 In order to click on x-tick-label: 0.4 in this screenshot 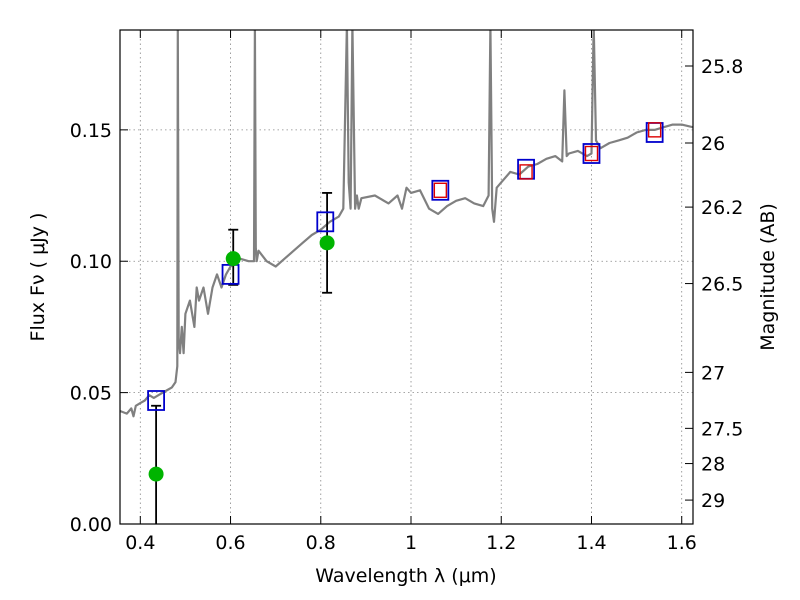, I will do `click(140, 543)`.